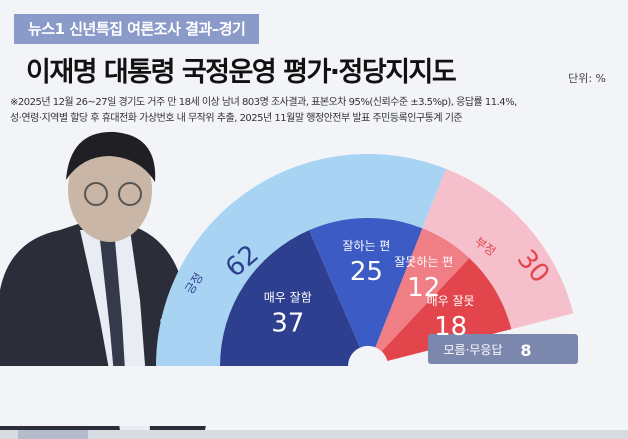 This screenshot has width=628, height=439. What do you see at coordinates (314, 396) in the screenshot?
I see `chart-base-cover` at bounding box center [314, 396].